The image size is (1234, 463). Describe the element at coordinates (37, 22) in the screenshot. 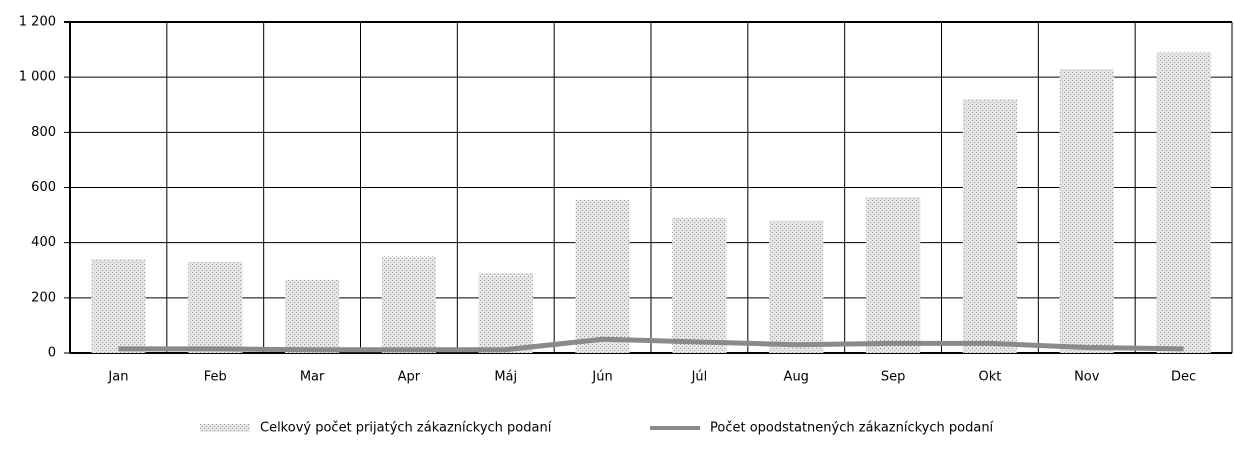

I see `y-tick-label: 1 200` at that location.